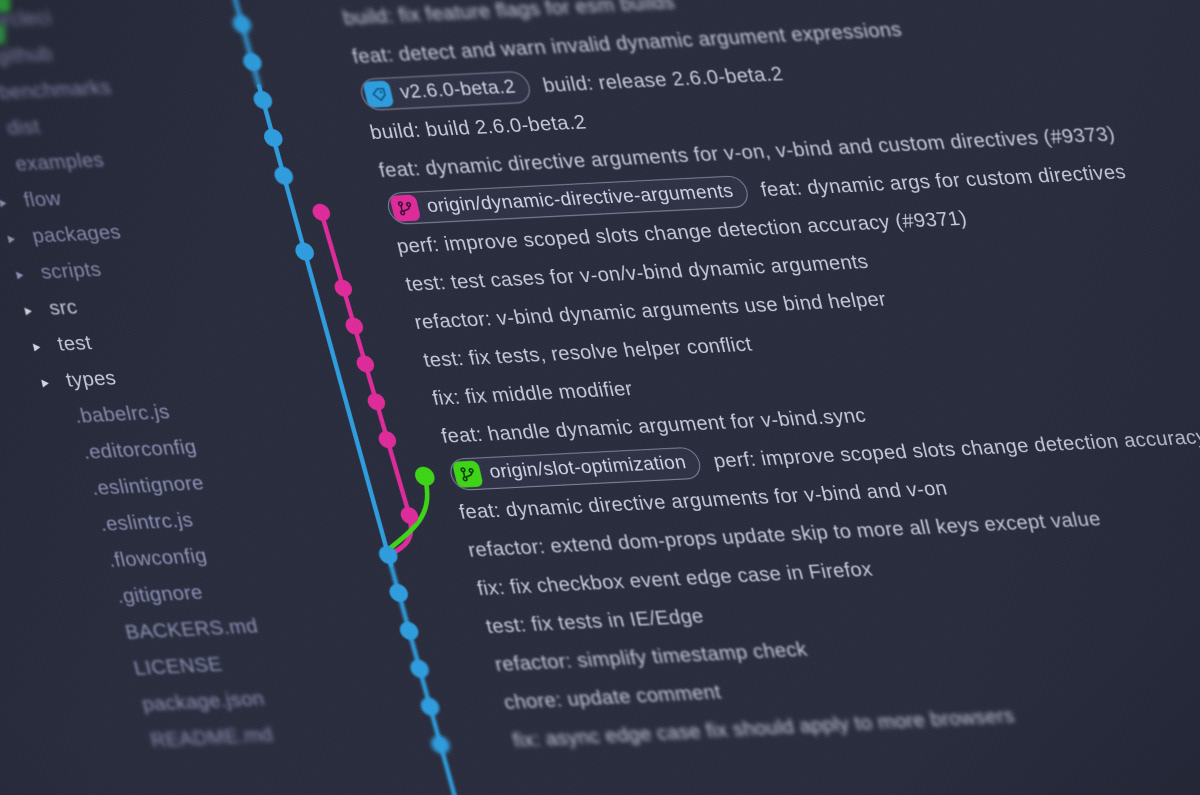 The image size is (1200, 795). Describe the element at coordinates (71, 271) in the screenshot. I see `tree-item-label: scripts` at that location.